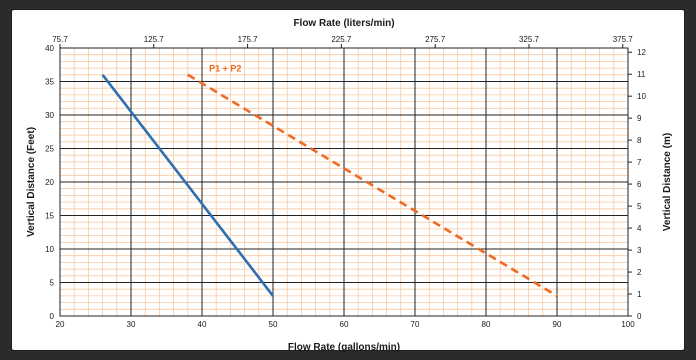 The image size is (696, 360). What do you see at coordinates (31, 182) in the screenshot?
I see `y-axis-title: Vertical Distance (Feet)` at bounding box center [31, 182].